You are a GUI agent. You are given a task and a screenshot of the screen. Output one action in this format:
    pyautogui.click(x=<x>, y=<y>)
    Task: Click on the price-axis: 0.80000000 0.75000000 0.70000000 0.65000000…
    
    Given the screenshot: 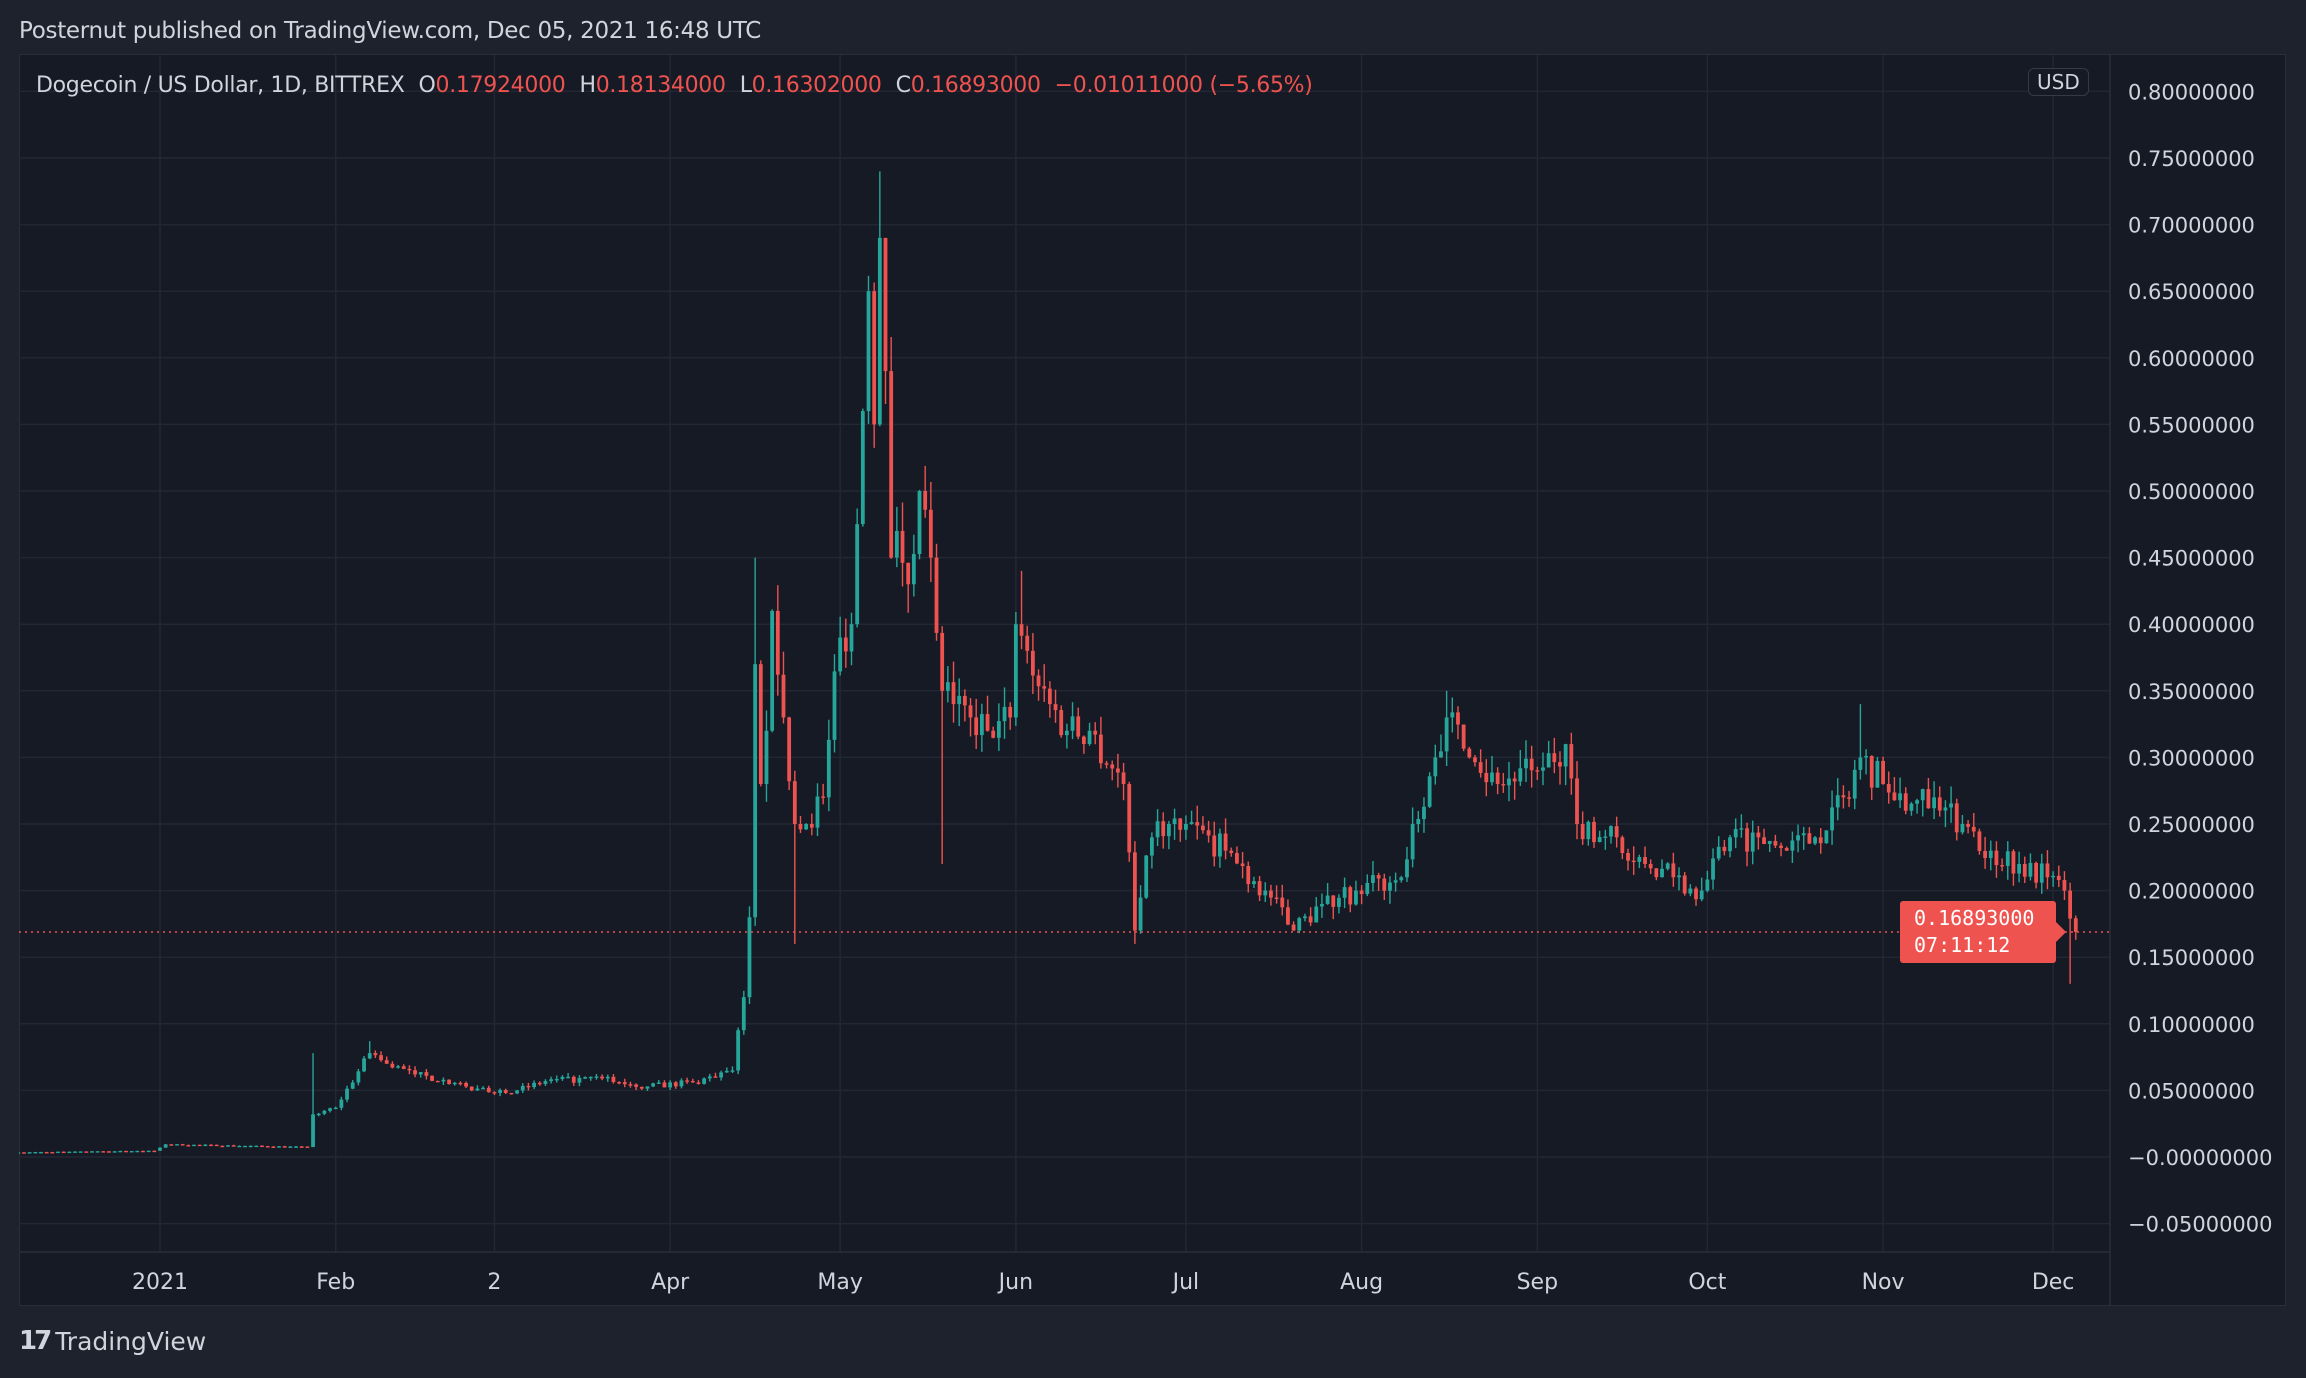 What is the action you would take?
    pyautogui.click(x=2200, y=658)
    